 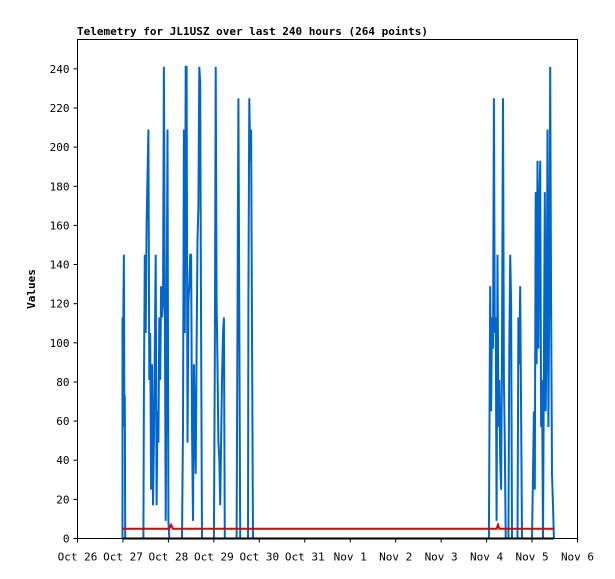 I want to click on y-tick-label: 140, so click(x=60, y=265).